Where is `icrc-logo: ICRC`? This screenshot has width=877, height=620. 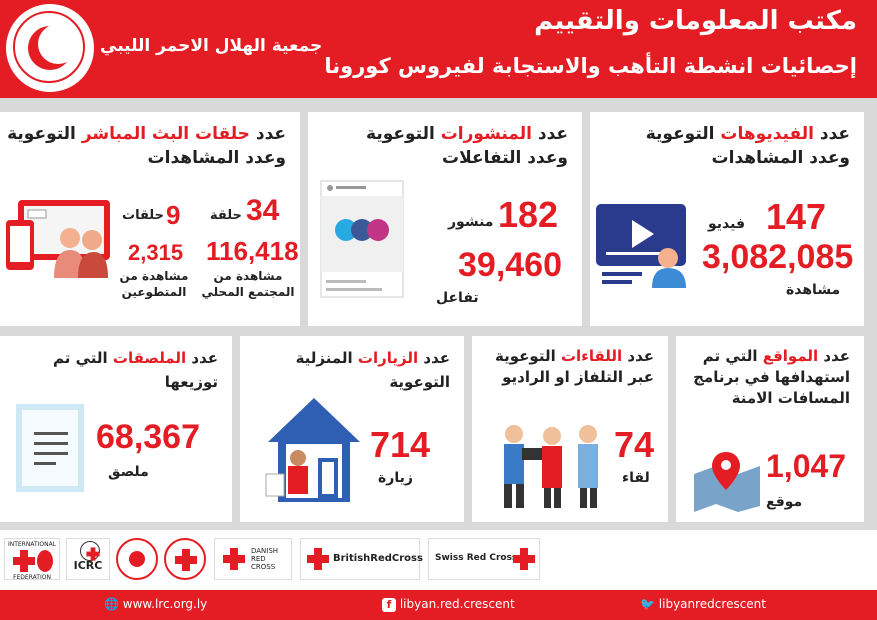
icrc-logo: ICRC is located at coordinates (88, 559).